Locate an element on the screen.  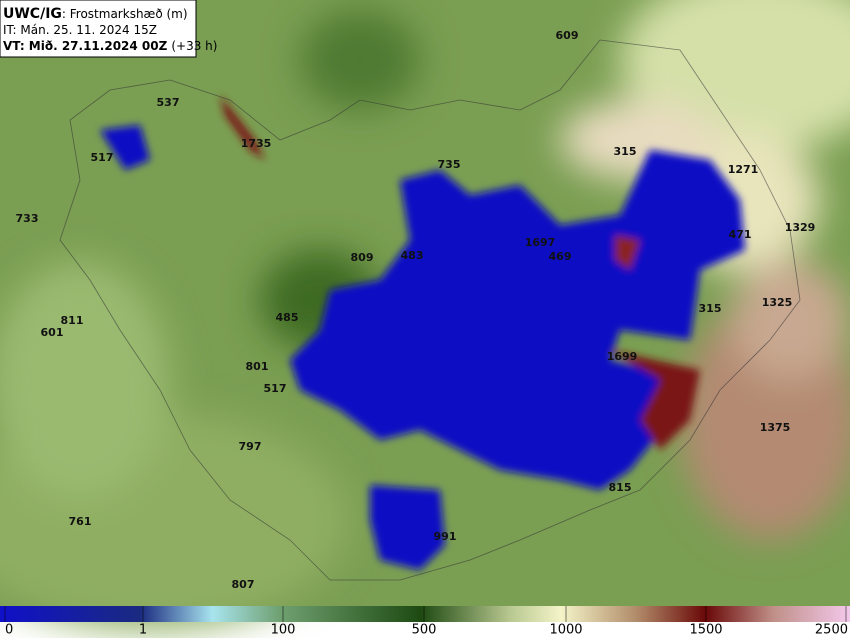
title: UWC/IG: Frostmarkshæð (m) is located at coordinates (95, 14).